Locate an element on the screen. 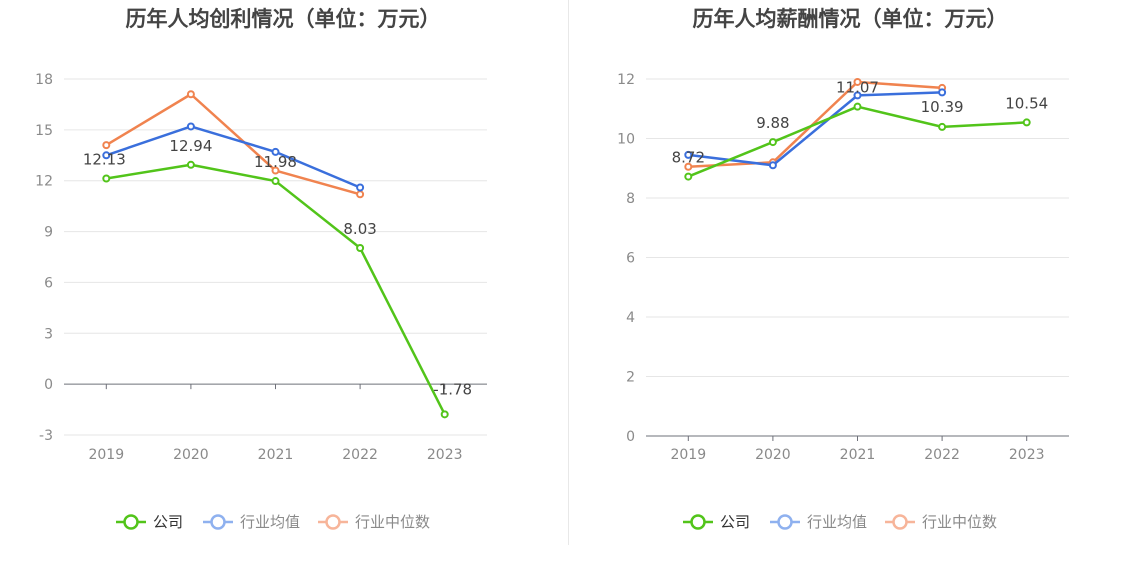 The image size is (1134, 582). data-label: 10.54 is located at coordinates (1026, 103).